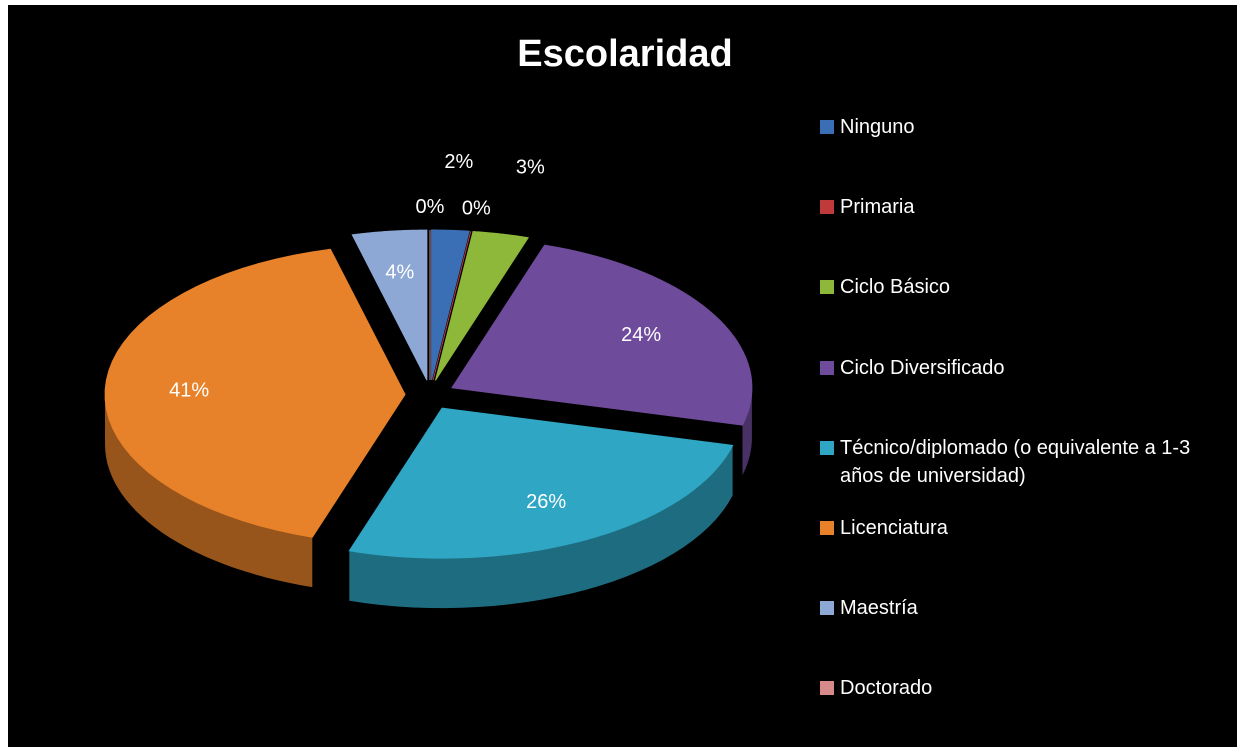  Describe the element at coordinates (886, 688) in the screenshot. I see `legend-label: Doctorado` at that location.